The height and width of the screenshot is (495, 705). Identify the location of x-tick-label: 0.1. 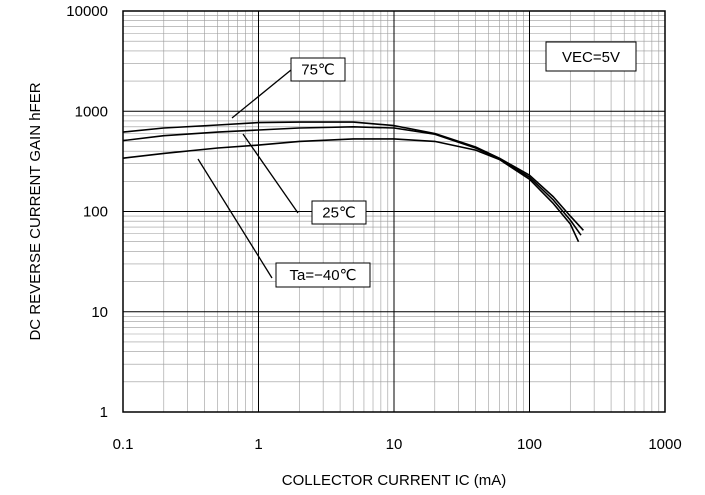
(123, 444).